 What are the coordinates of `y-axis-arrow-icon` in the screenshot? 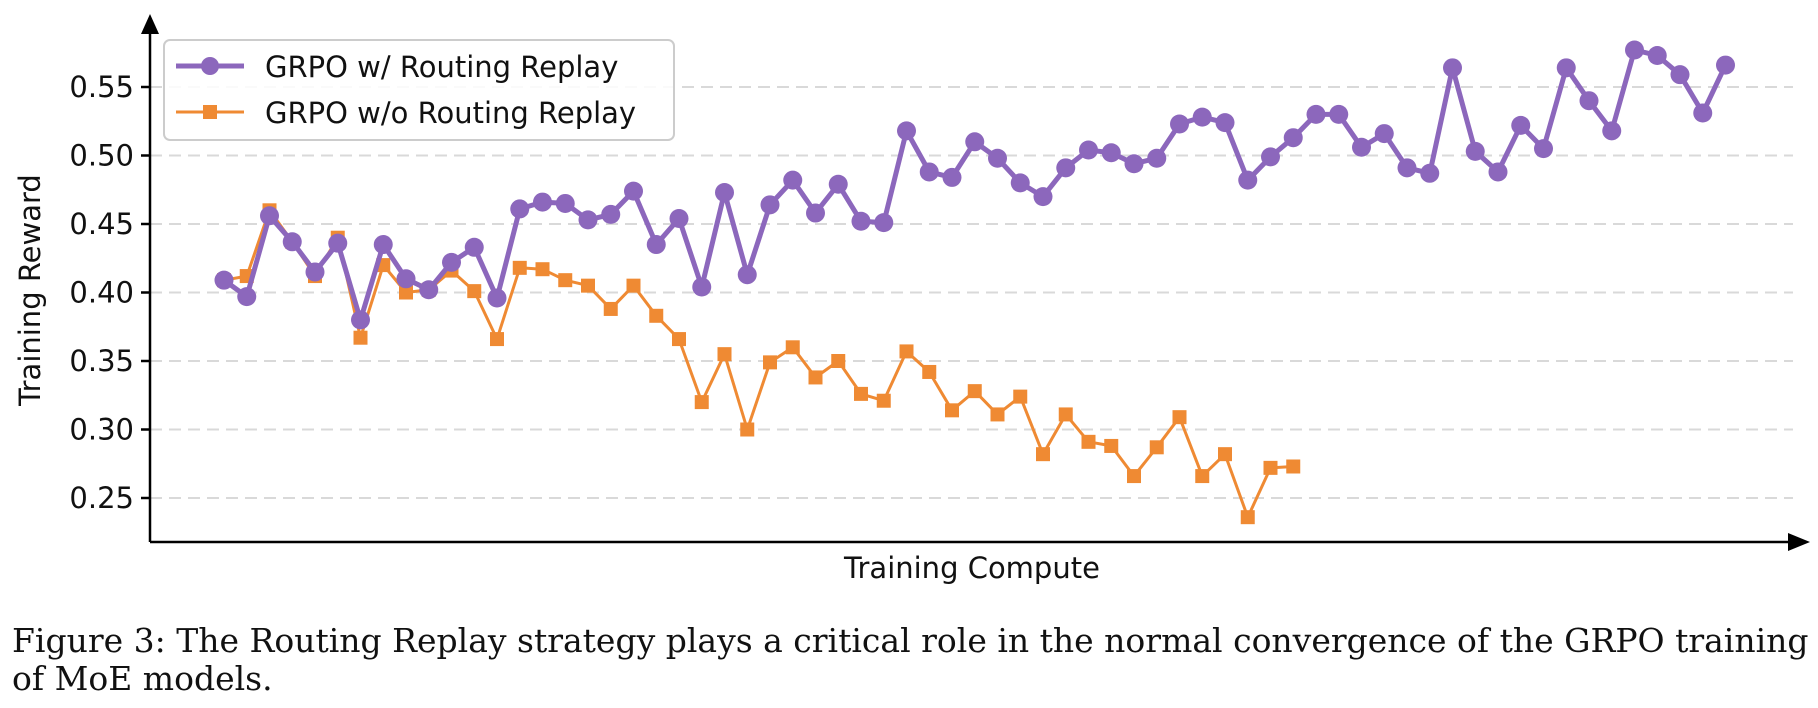 It's located at (150, 24).